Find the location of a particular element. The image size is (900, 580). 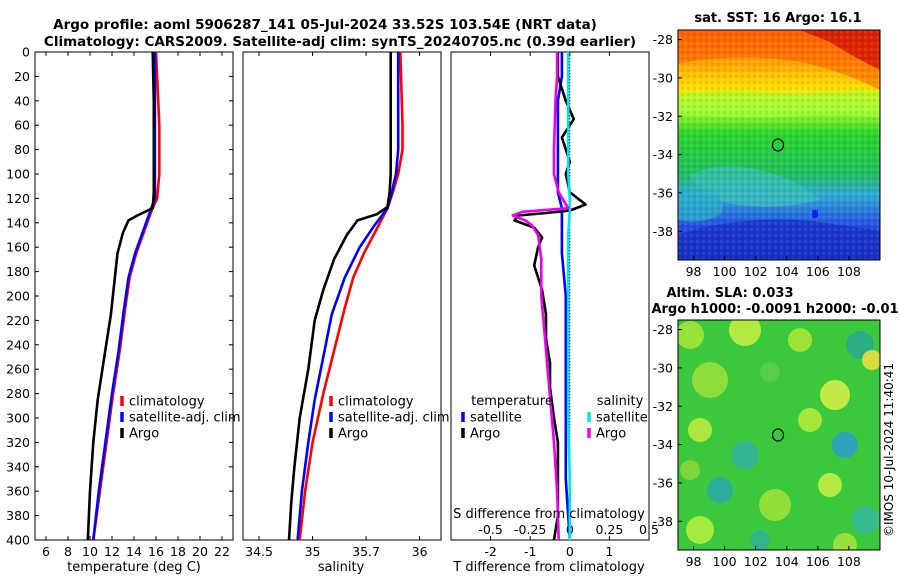

sst-argo-marker is located at coordinates (778, 145).